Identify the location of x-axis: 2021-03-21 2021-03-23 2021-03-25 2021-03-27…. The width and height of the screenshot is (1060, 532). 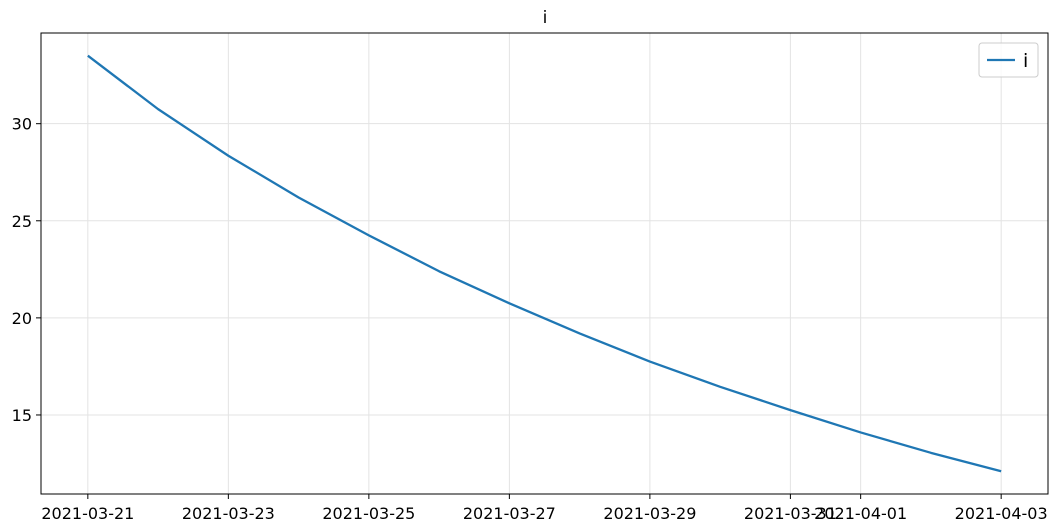
(544, 508).